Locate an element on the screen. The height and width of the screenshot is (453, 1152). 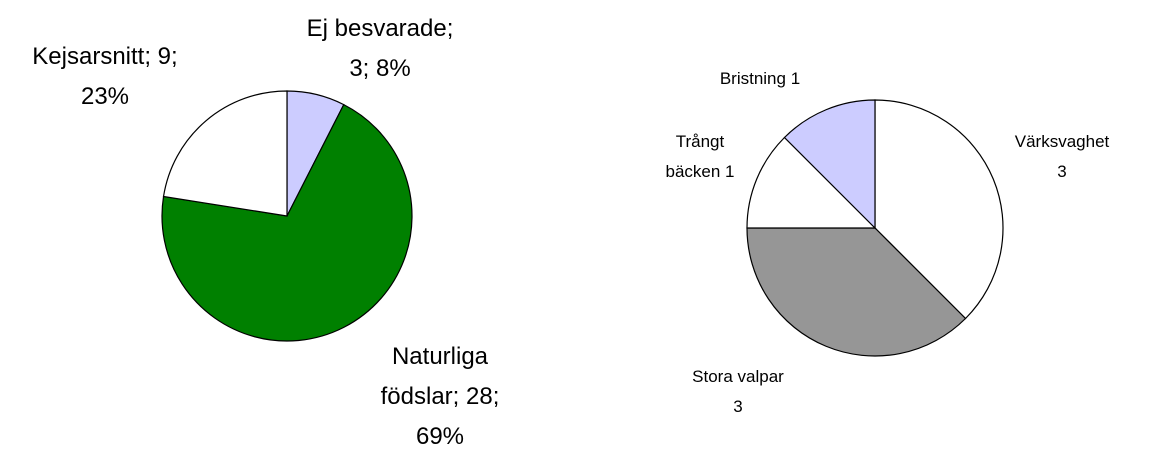
label-line: födslar; 28; is located at coordinates (440, 396).